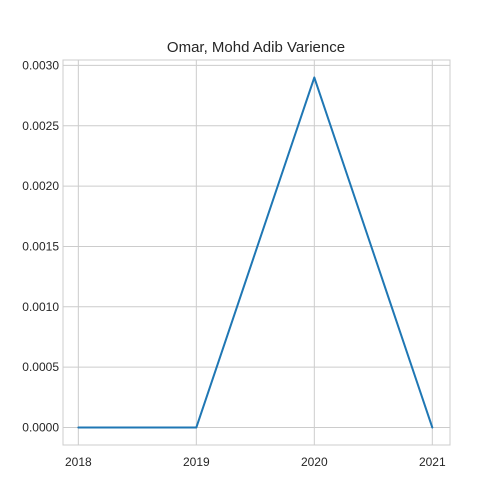  I want to click on x-tick-label: 2019, so click(196, 462).